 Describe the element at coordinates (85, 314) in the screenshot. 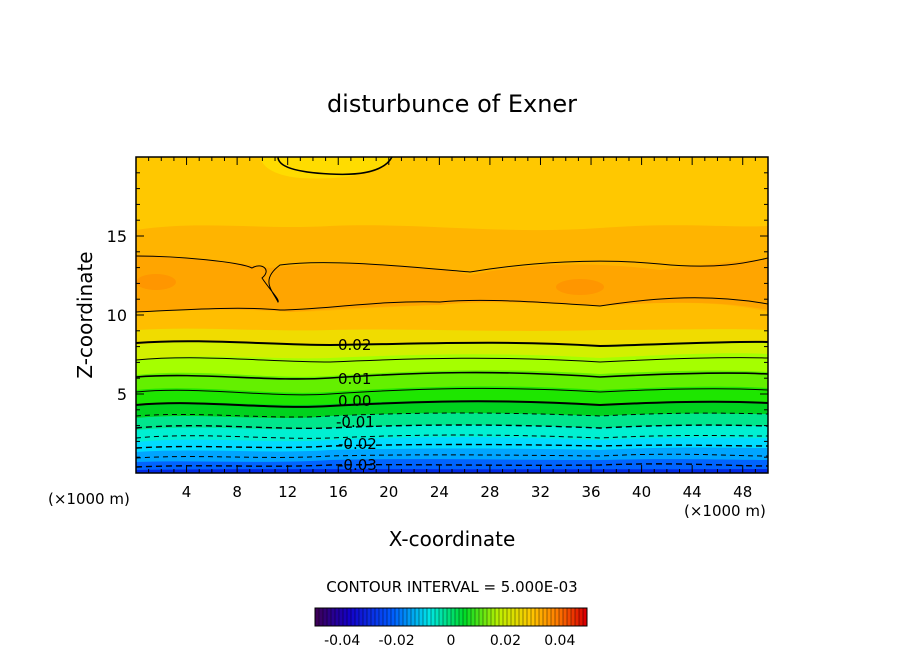

I see `y-axis-label: Z-coordinate` at that location.